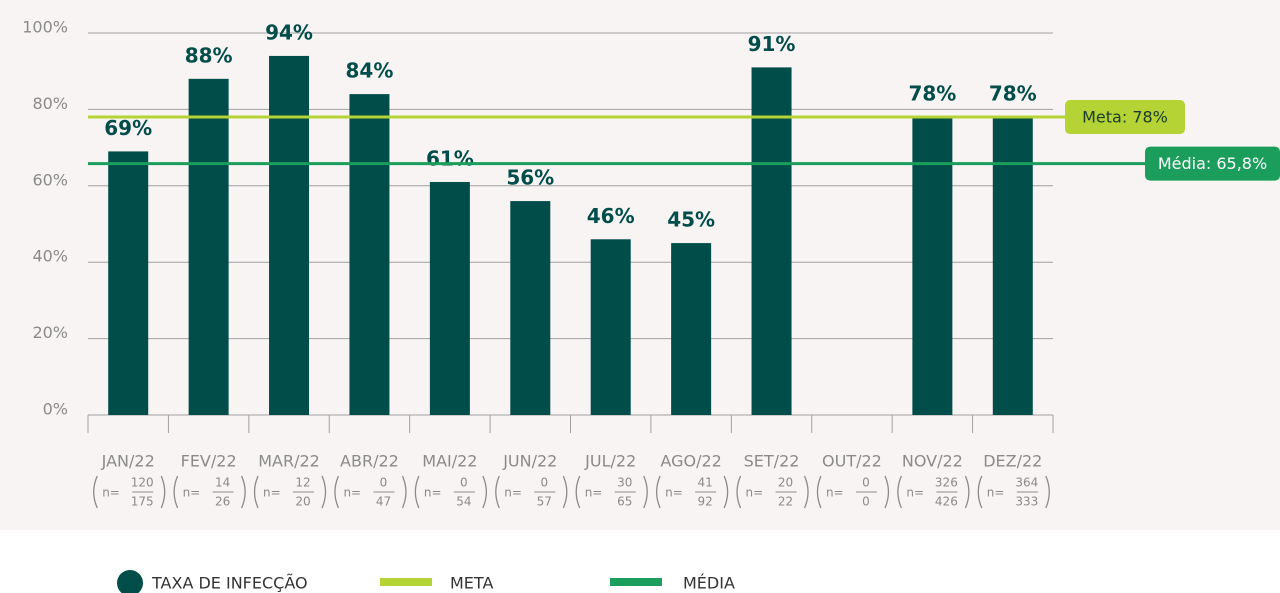  I want to click on x-tick-label: OUT/22, so click(852, 461).